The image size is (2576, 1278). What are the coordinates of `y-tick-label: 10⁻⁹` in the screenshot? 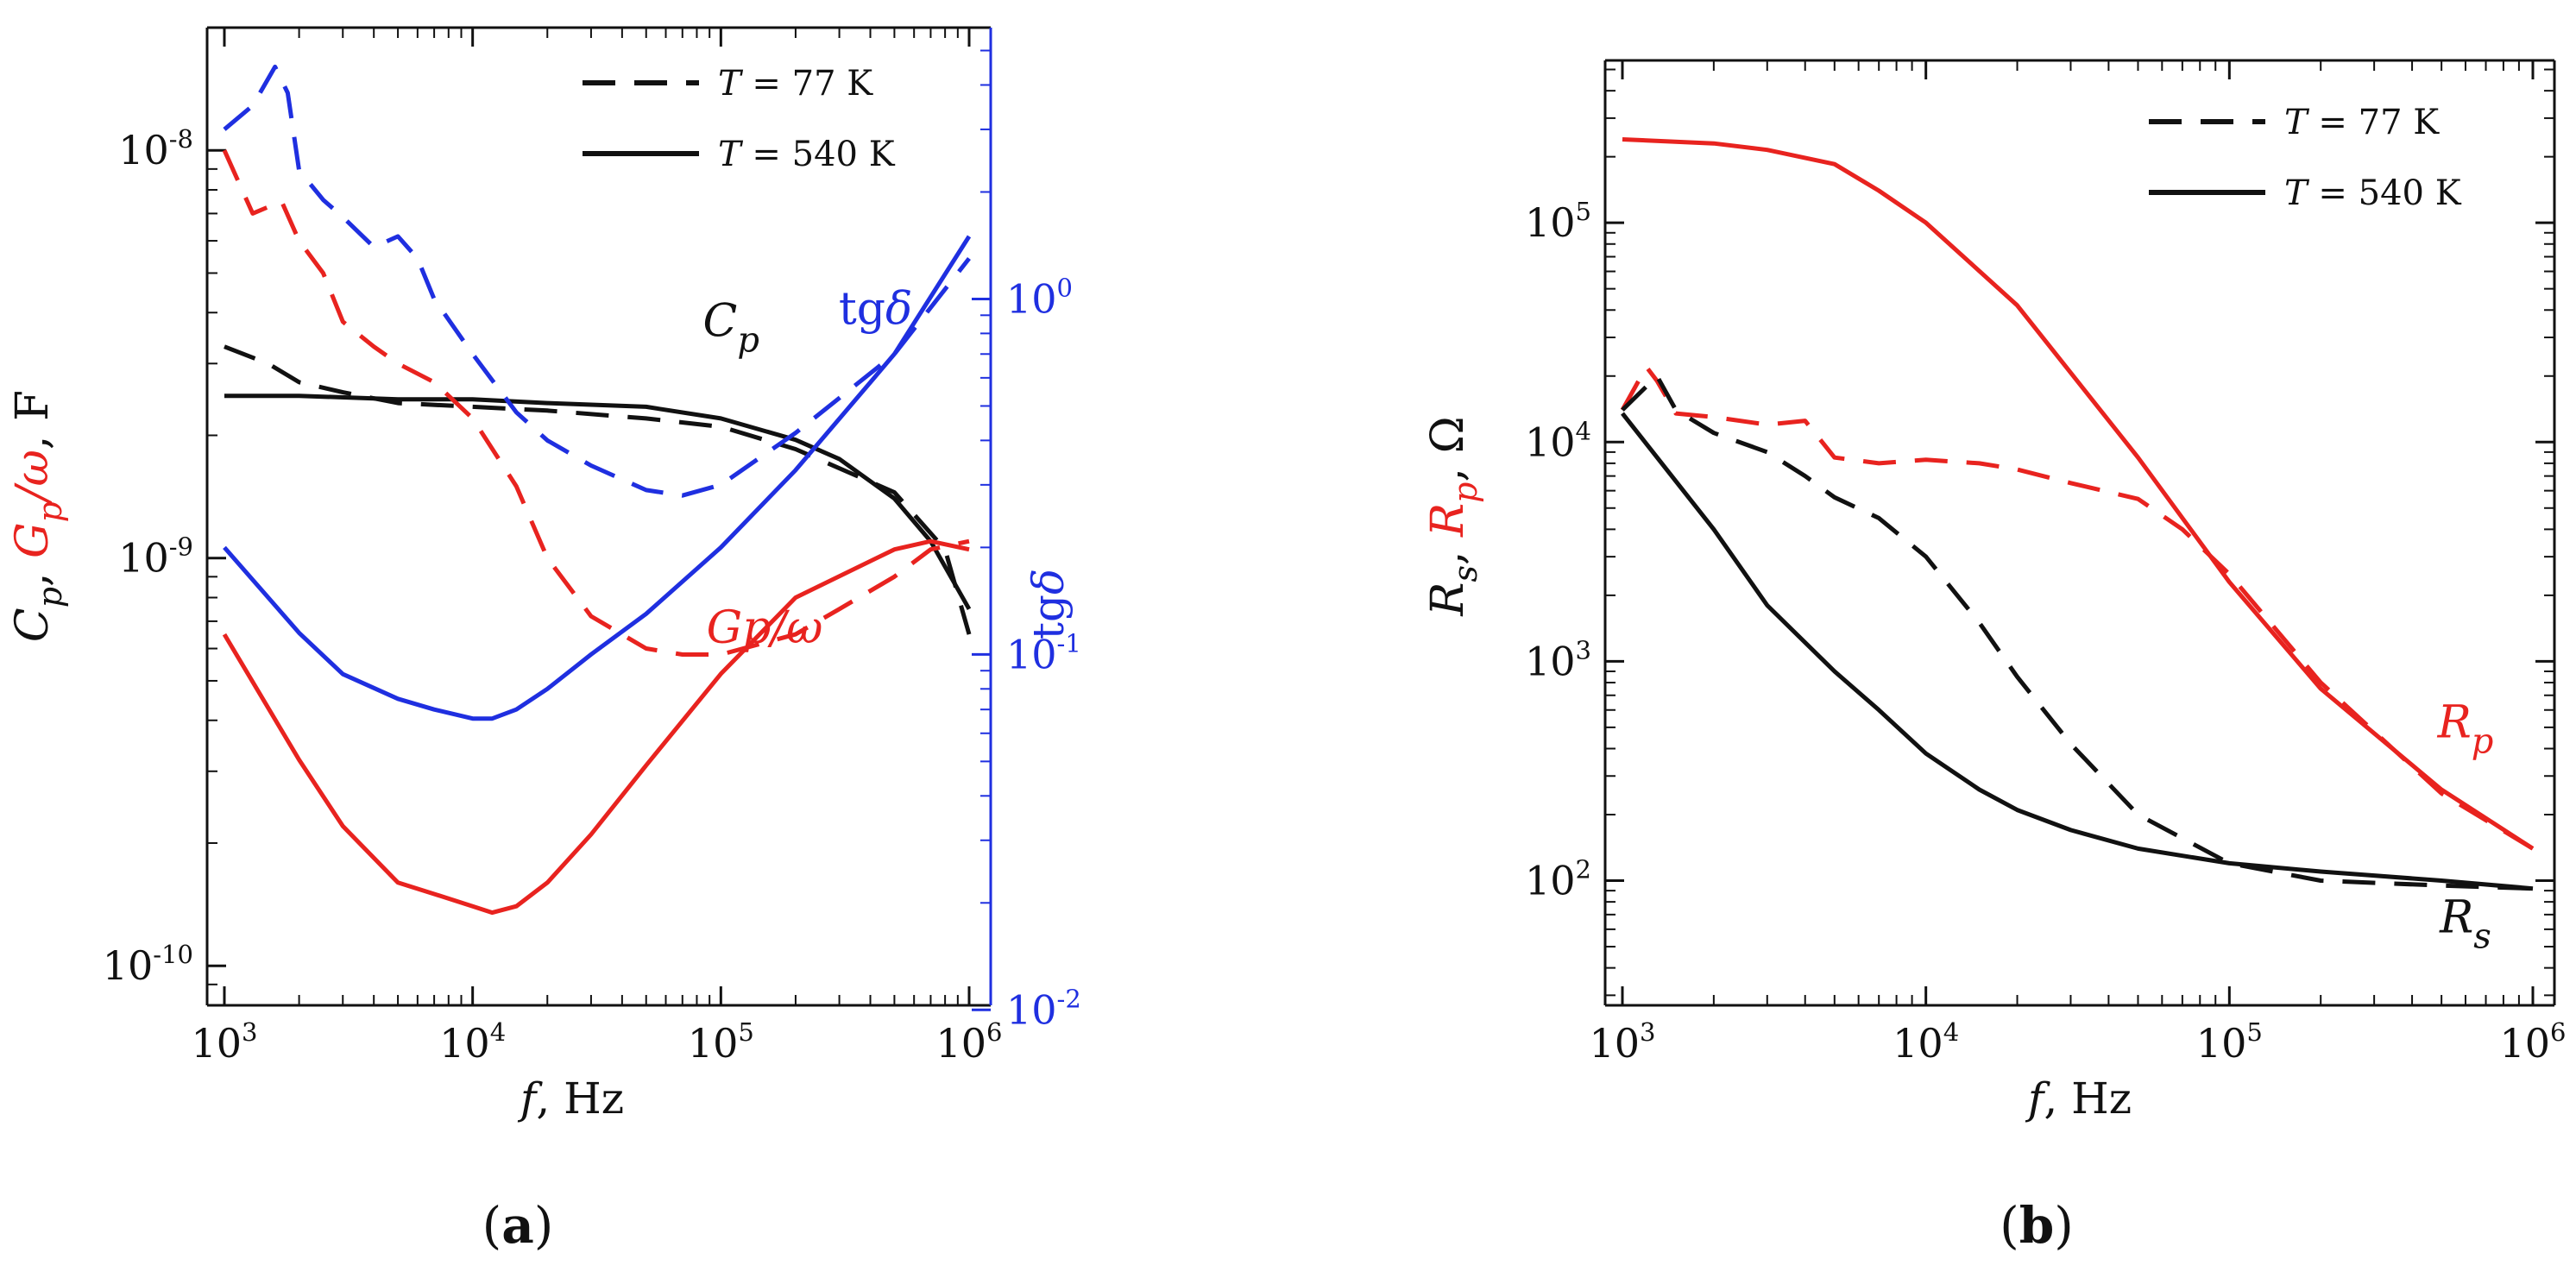 It's located at (155, 557).